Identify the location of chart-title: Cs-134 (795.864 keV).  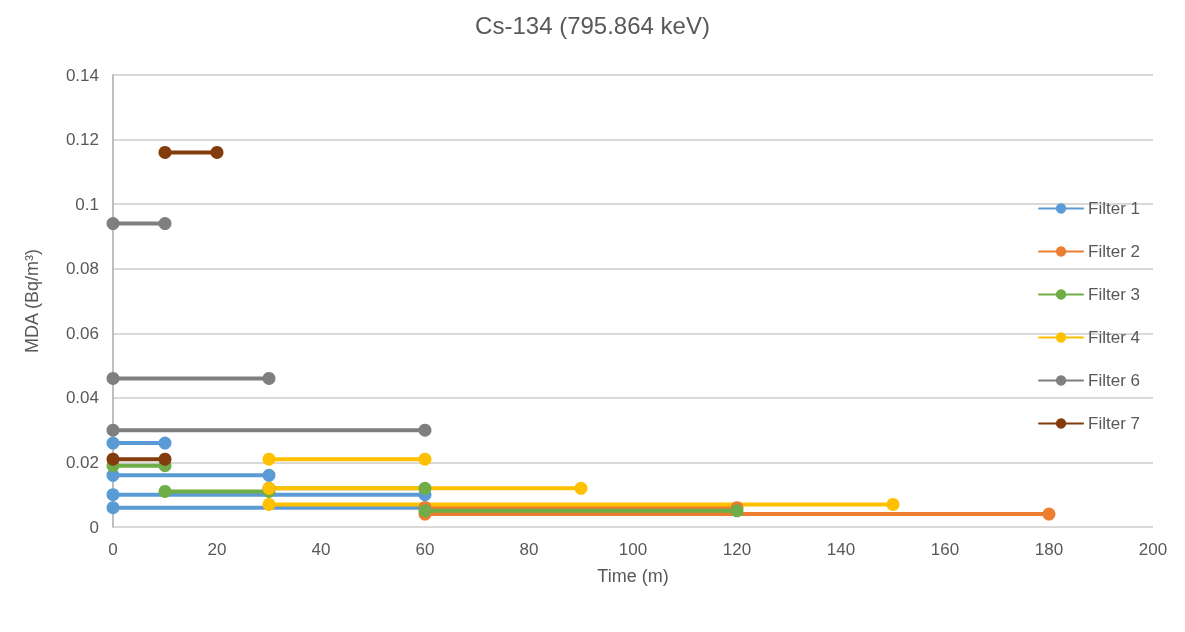
(592, 25).